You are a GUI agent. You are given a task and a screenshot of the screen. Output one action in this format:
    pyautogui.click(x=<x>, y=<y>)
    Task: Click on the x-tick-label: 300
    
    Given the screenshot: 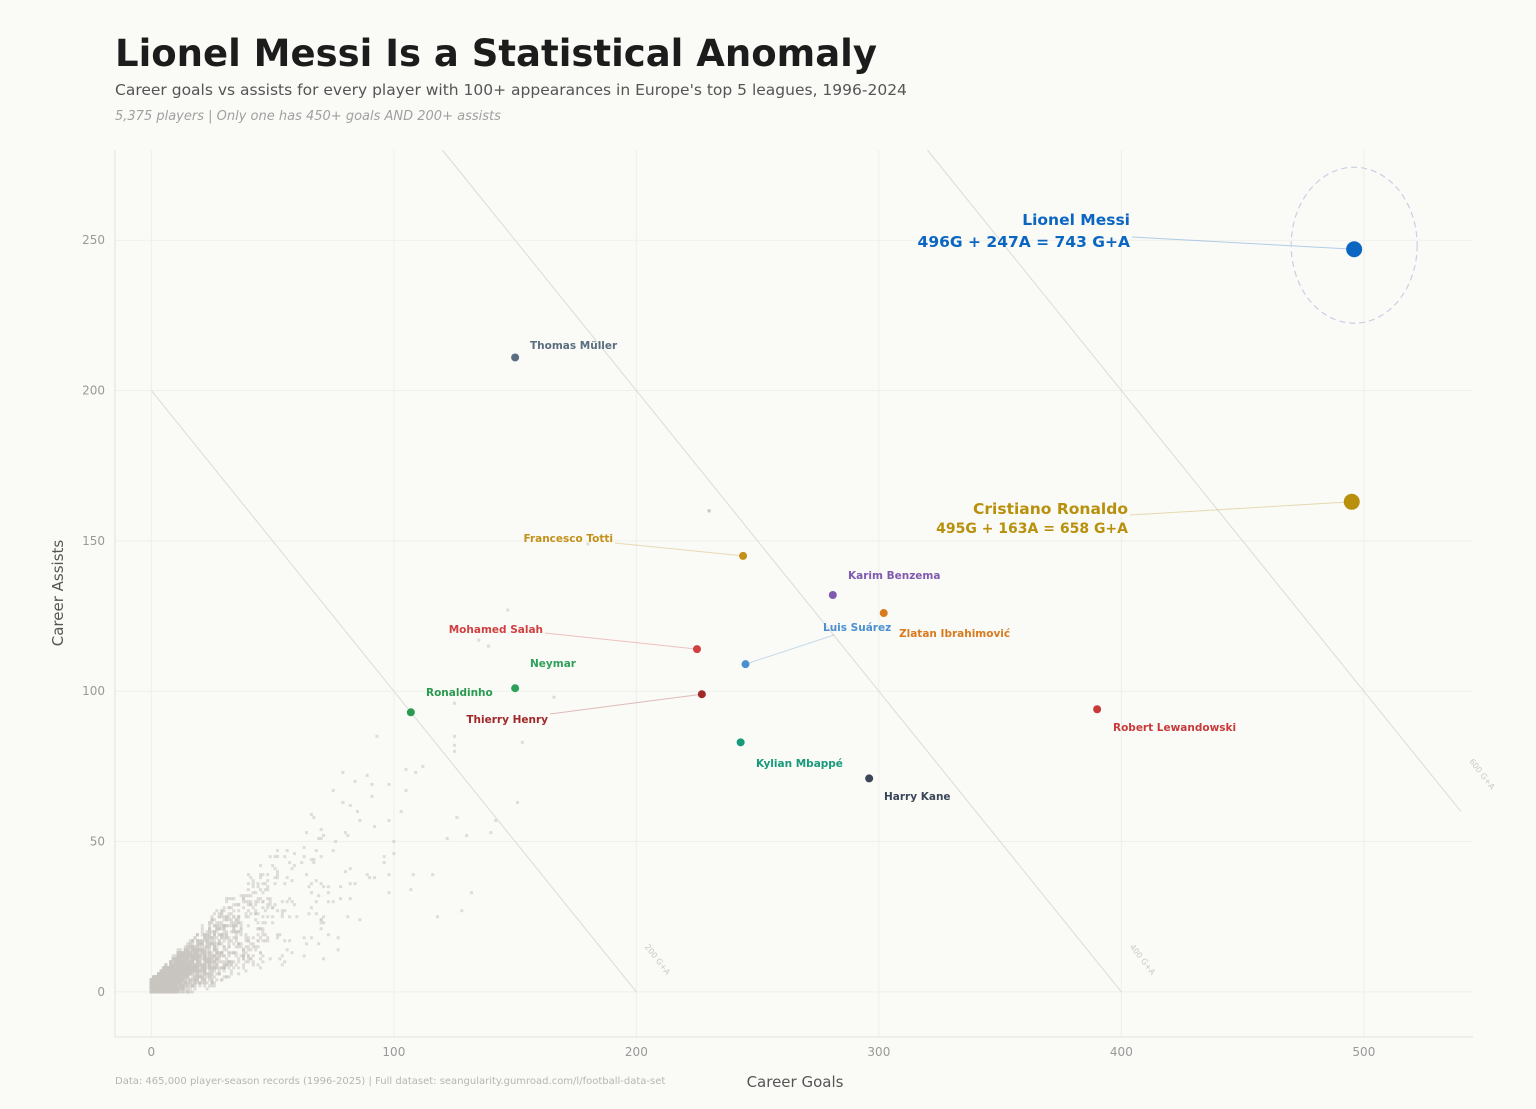 What is the action you would take?
    pyautogui.click(x=878, y=1052)
    